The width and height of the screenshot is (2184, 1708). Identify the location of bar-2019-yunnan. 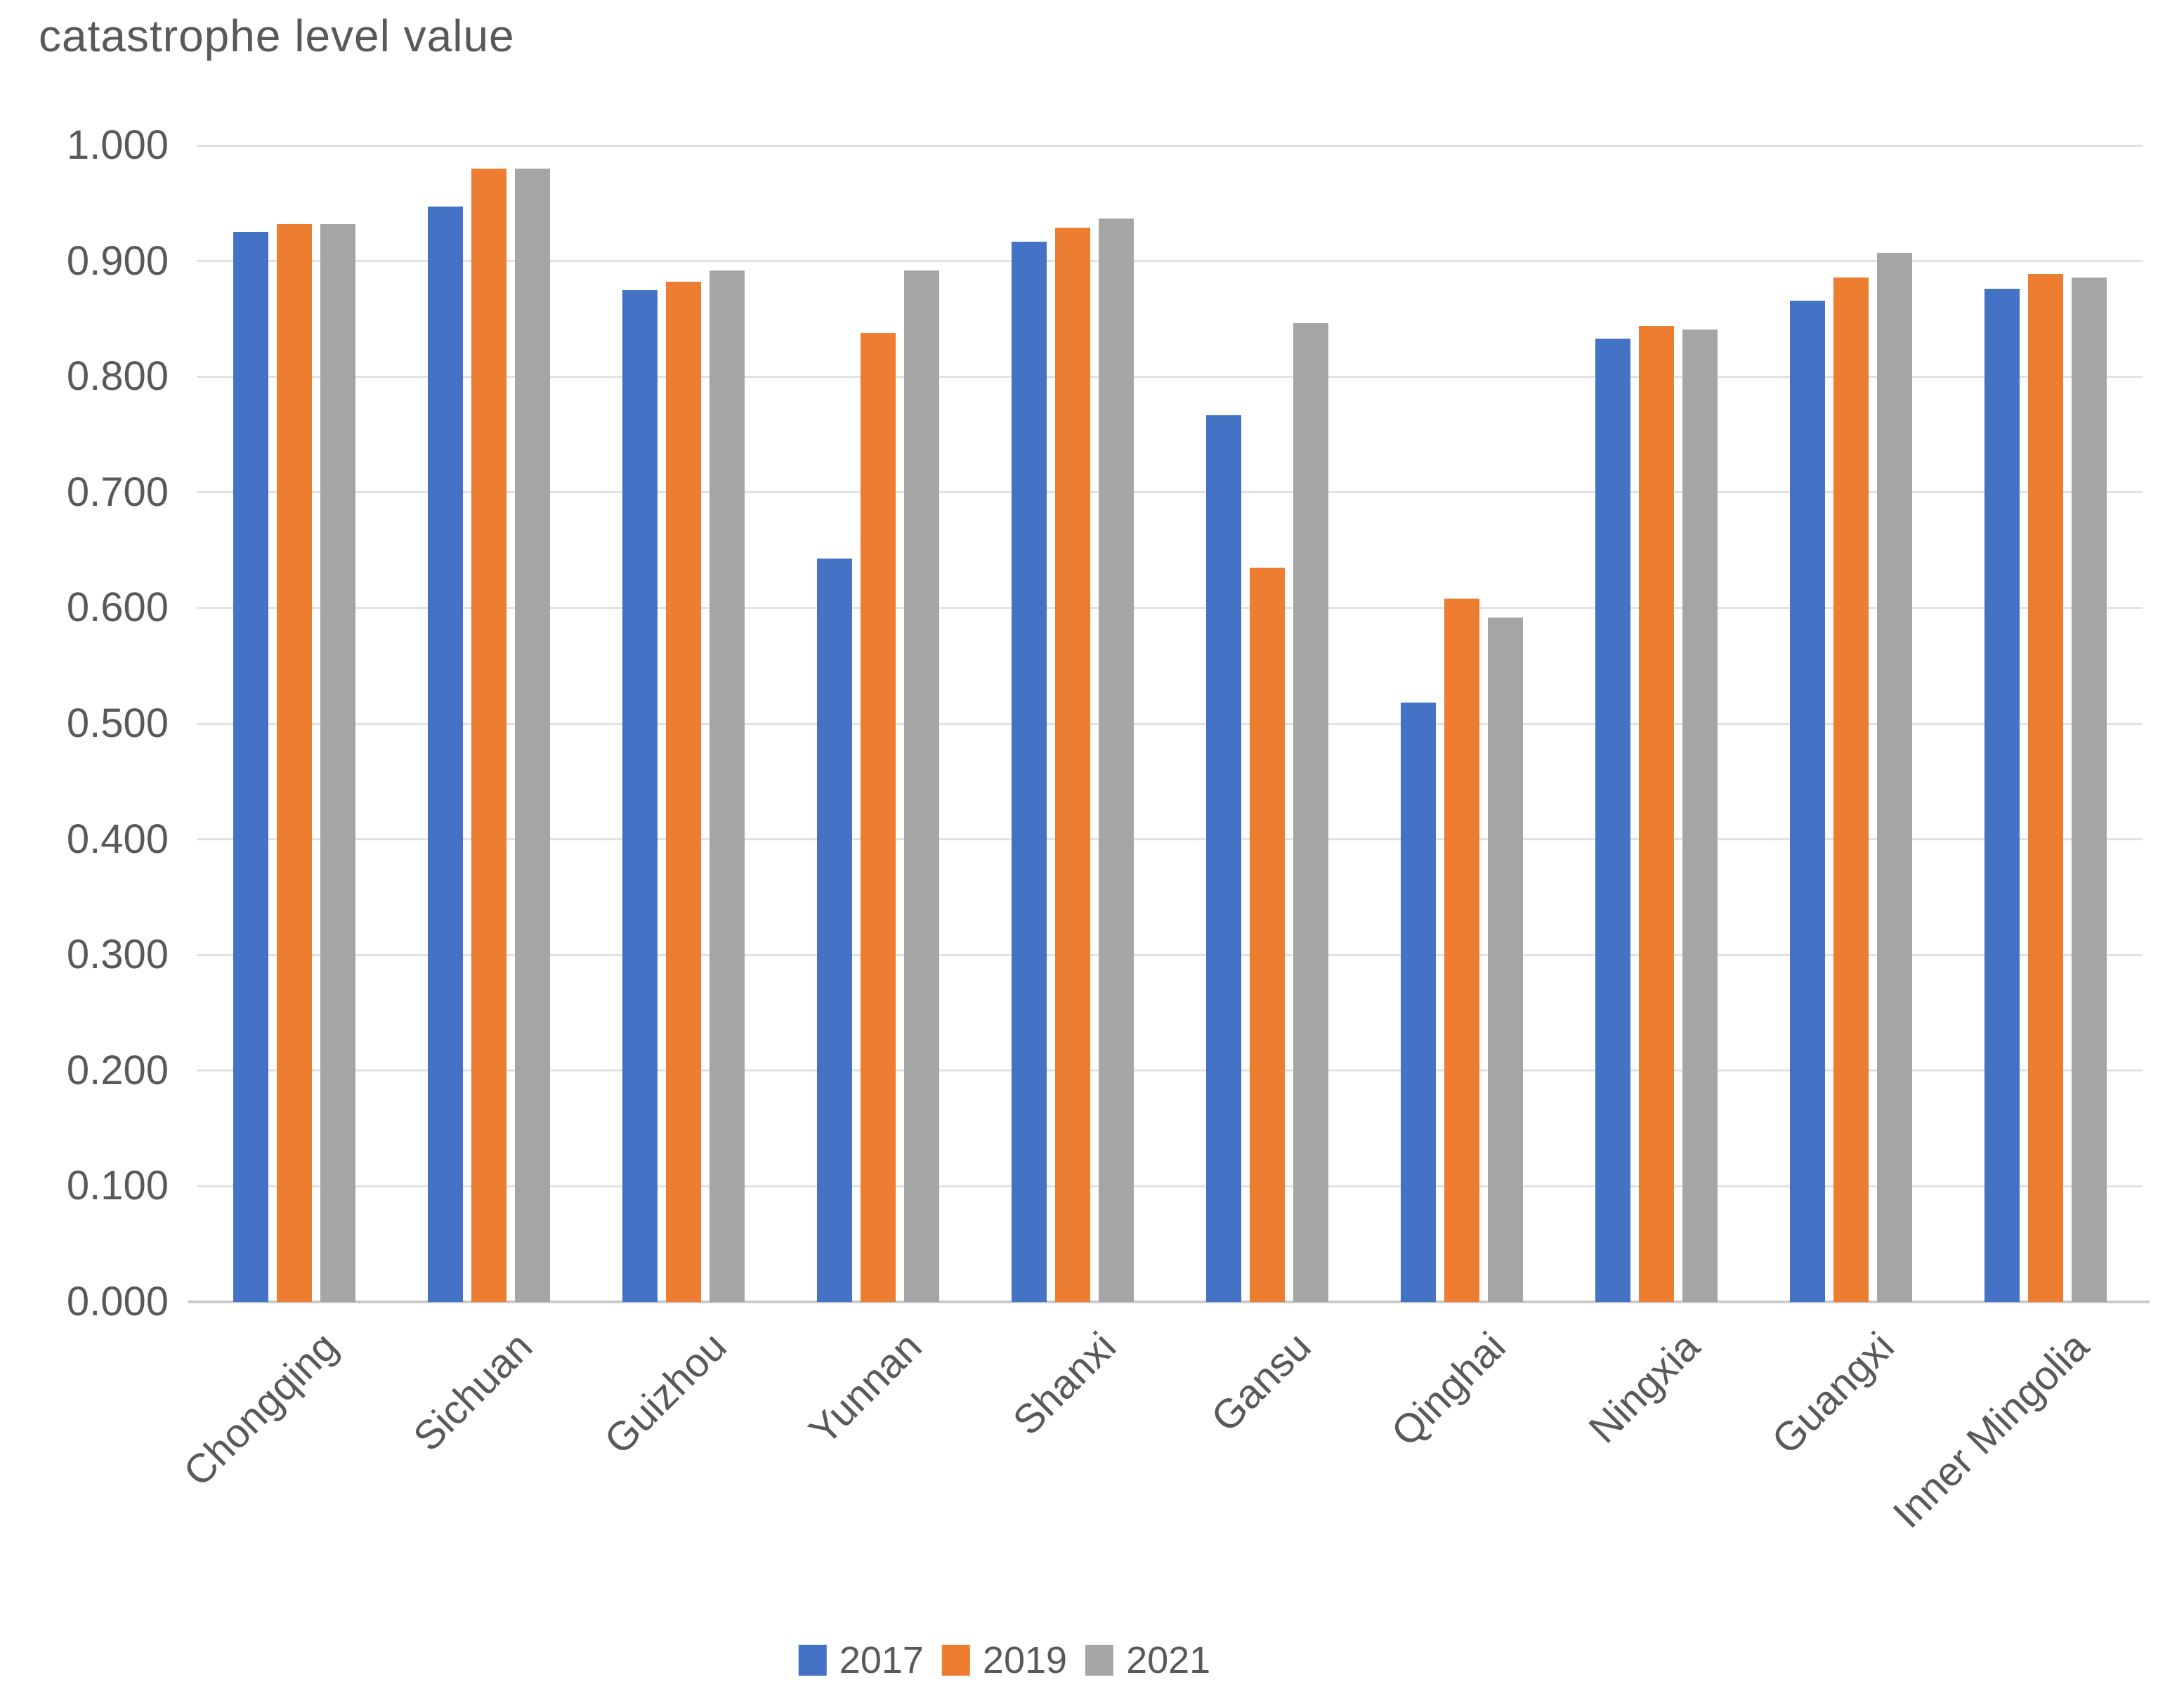
(878, 817).